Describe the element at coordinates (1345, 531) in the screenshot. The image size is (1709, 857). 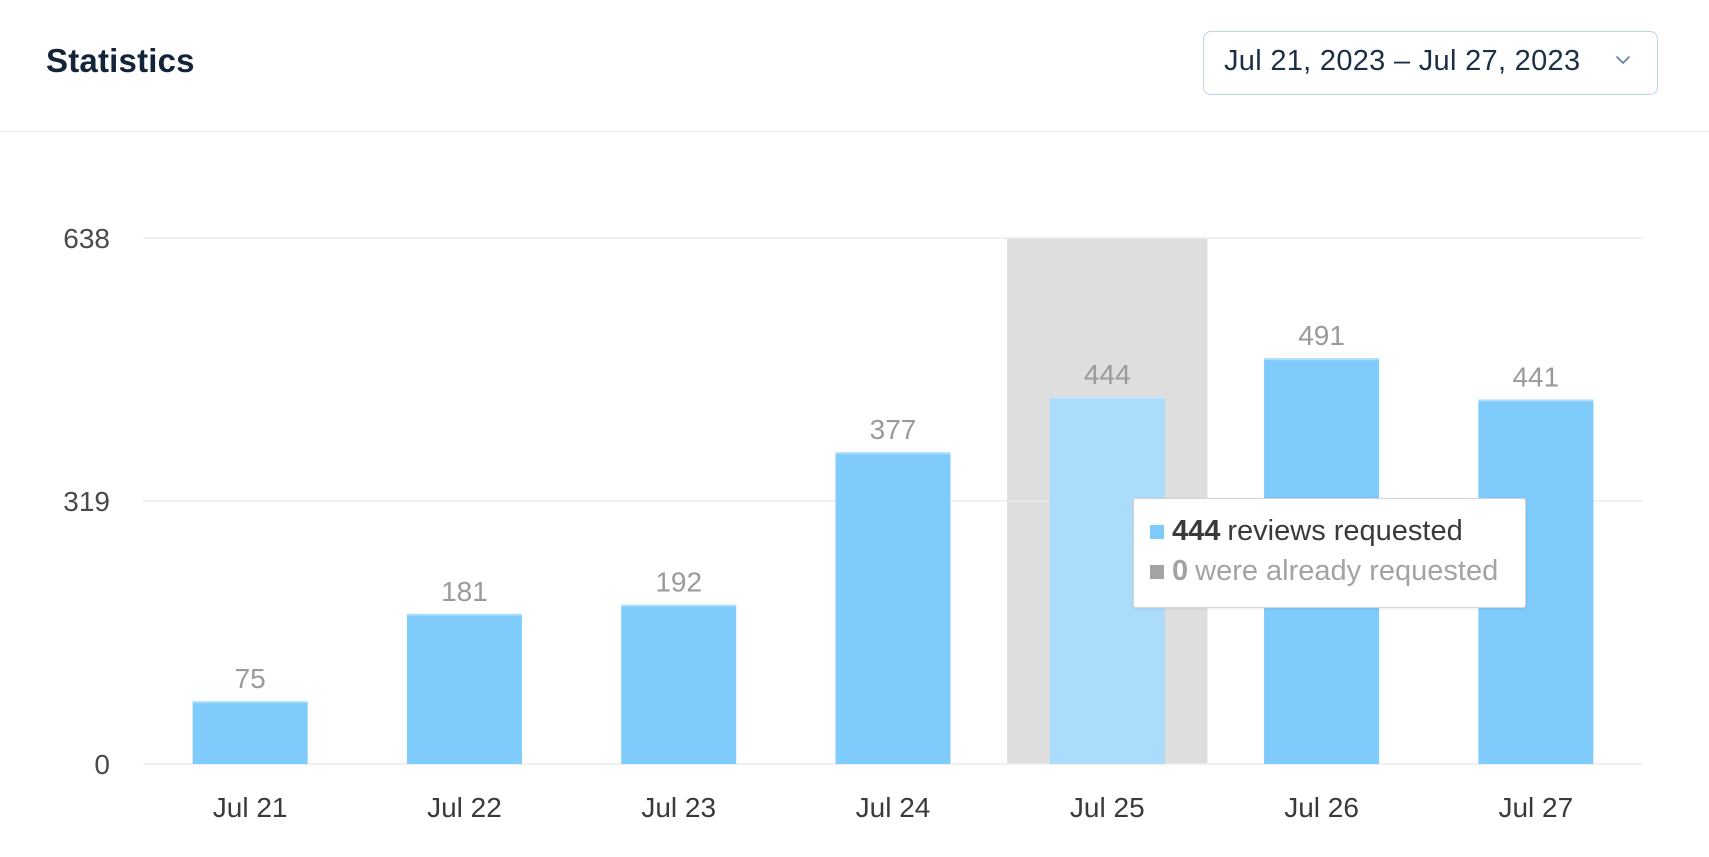
I see `tooltip-reviews-text: reviews requested` at that location.